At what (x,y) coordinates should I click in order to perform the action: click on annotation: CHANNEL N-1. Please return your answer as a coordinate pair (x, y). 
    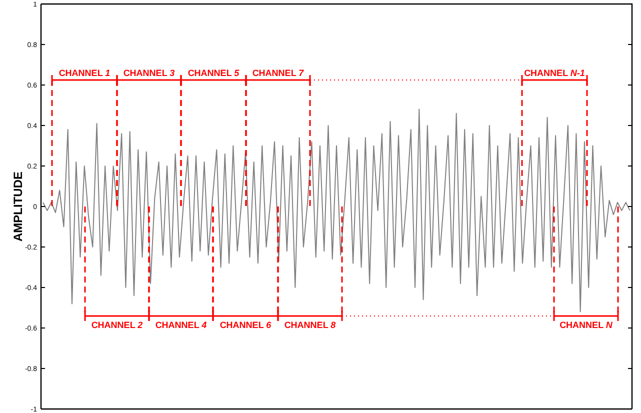
    Looking at the image, I should click on (554, 73).